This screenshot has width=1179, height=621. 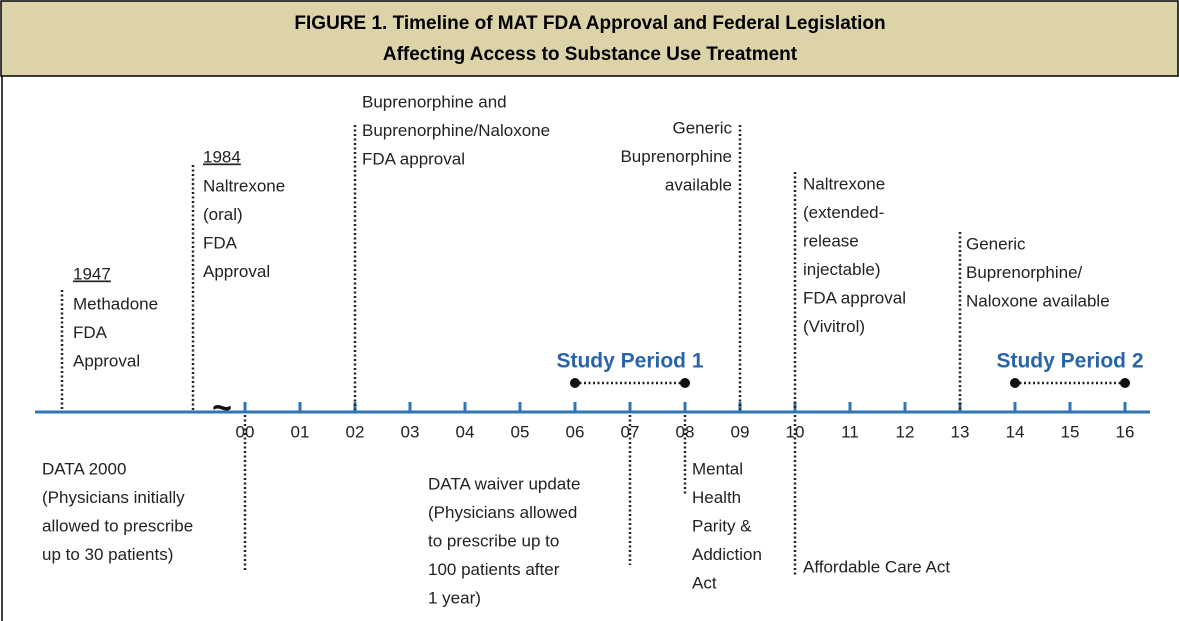 I want to click on header-band, so click(x=589, y=38).